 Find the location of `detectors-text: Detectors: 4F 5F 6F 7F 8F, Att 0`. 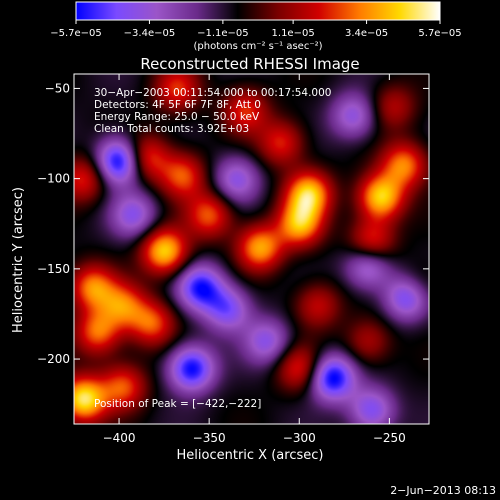

detectors-text: Detectors: 4F 5F 6F 7F 8F, Att 0 is located at coordinates (177, 105).